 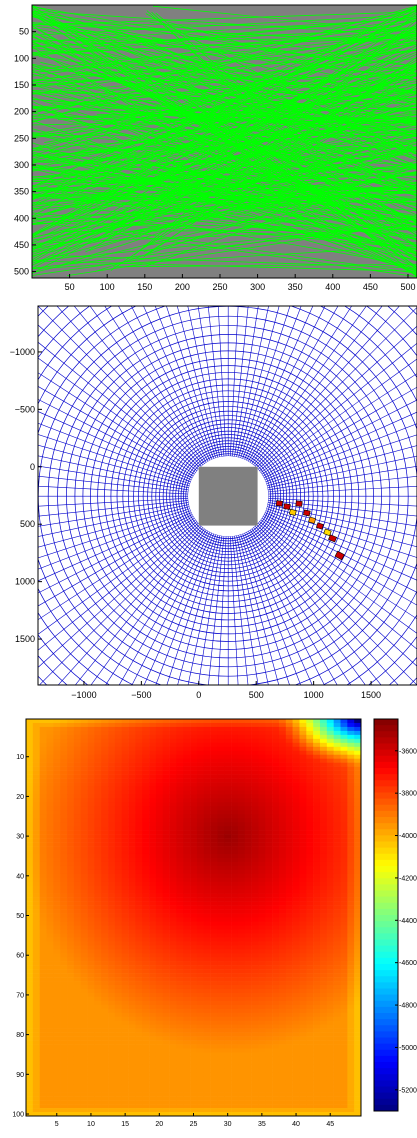 I want to click on y-tick-label: 50, so click(x=24, y=32).